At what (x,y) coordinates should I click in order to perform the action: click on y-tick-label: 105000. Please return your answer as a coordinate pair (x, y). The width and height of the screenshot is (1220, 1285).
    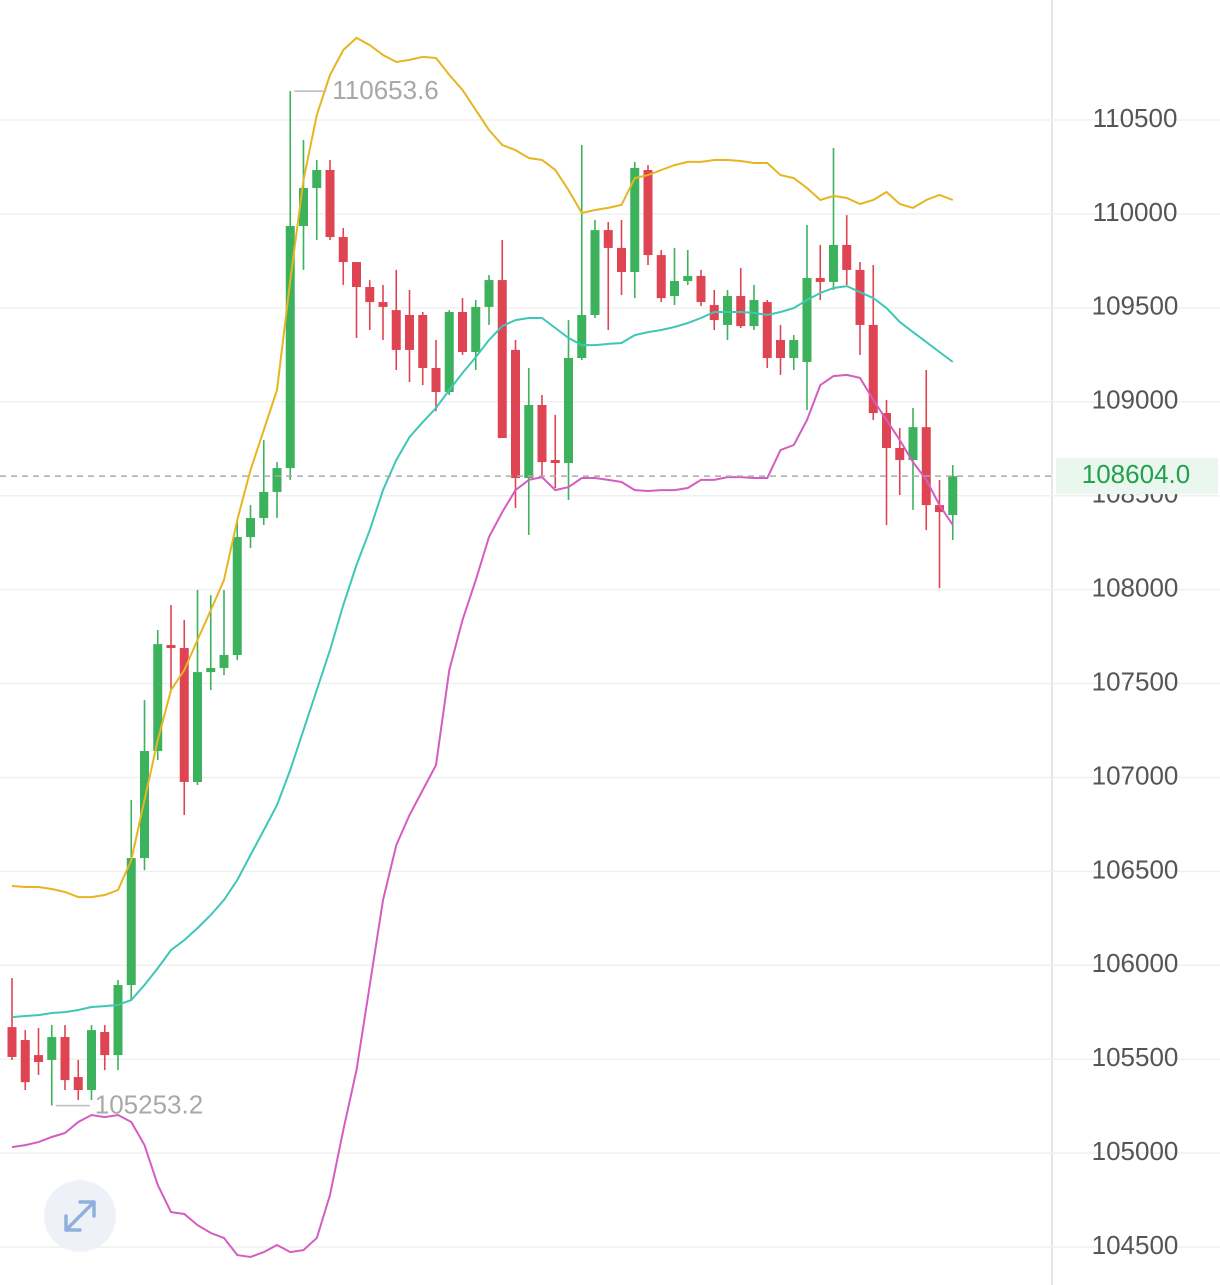
    Looking at the image, I should click on (1135, 1151).